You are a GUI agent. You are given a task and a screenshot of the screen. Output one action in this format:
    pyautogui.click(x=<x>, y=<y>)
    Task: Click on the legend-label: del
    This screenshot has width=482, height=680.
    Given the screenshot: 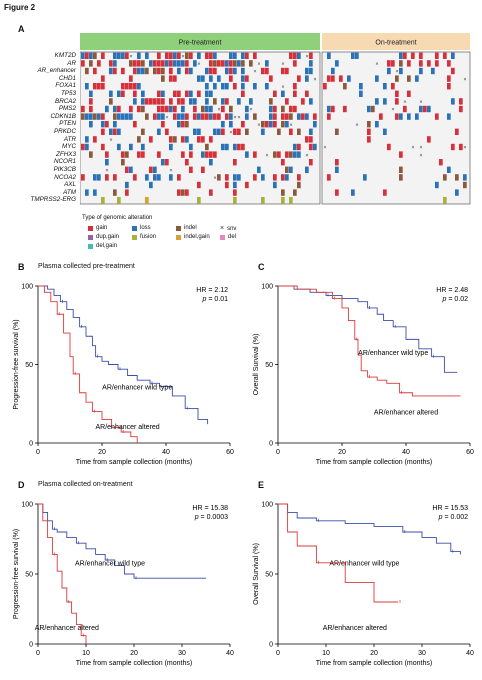 What is the action you would take?
    pyautogui.click(x=232, y=237)
    